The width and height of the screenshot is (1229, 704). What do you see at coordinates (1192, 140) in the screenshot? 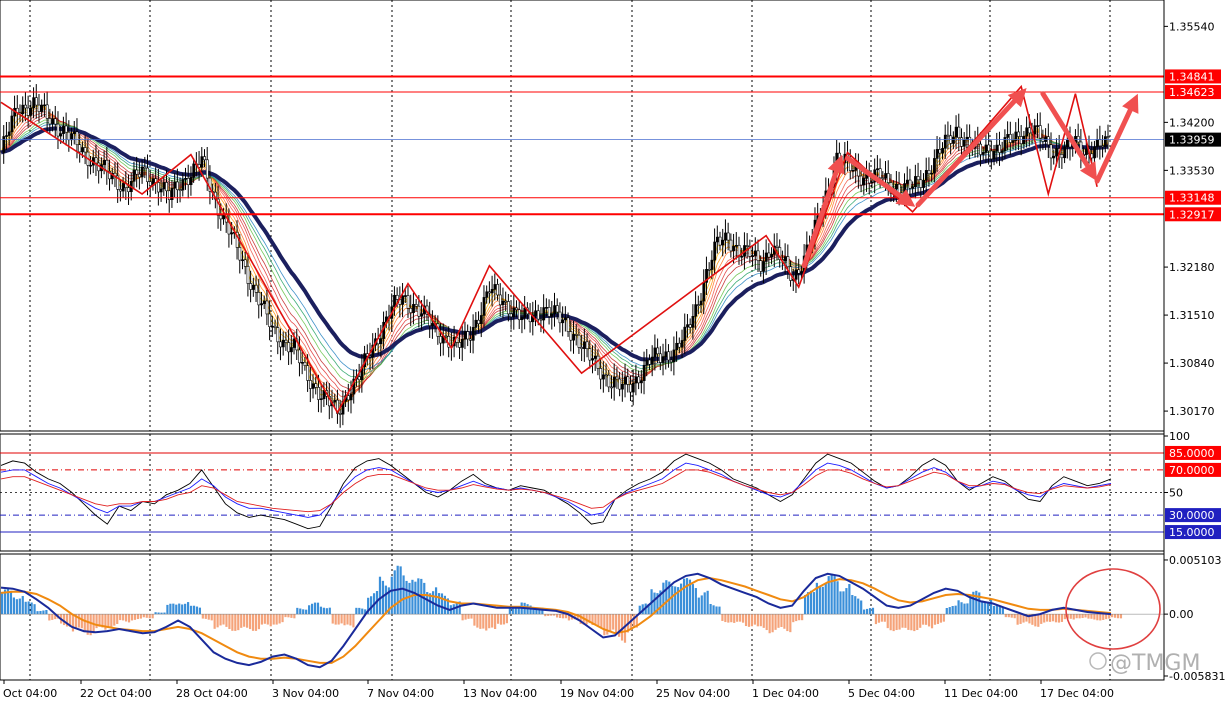
I see `axis-price-label: 1.33959` at bounding box center [1192, 140].